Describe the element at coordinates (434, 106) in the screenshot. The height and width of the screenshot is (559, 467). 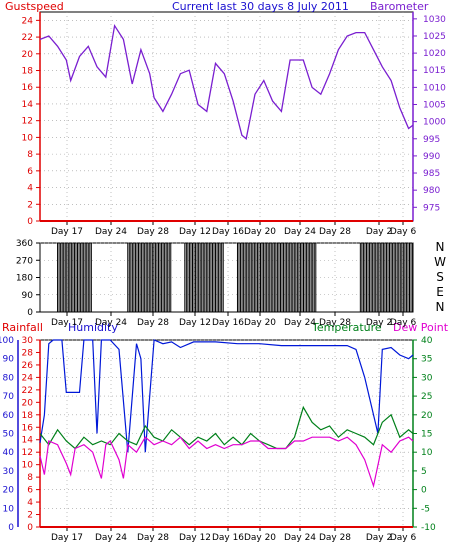
I see `baro-y-tick-label: 1005` at that location.